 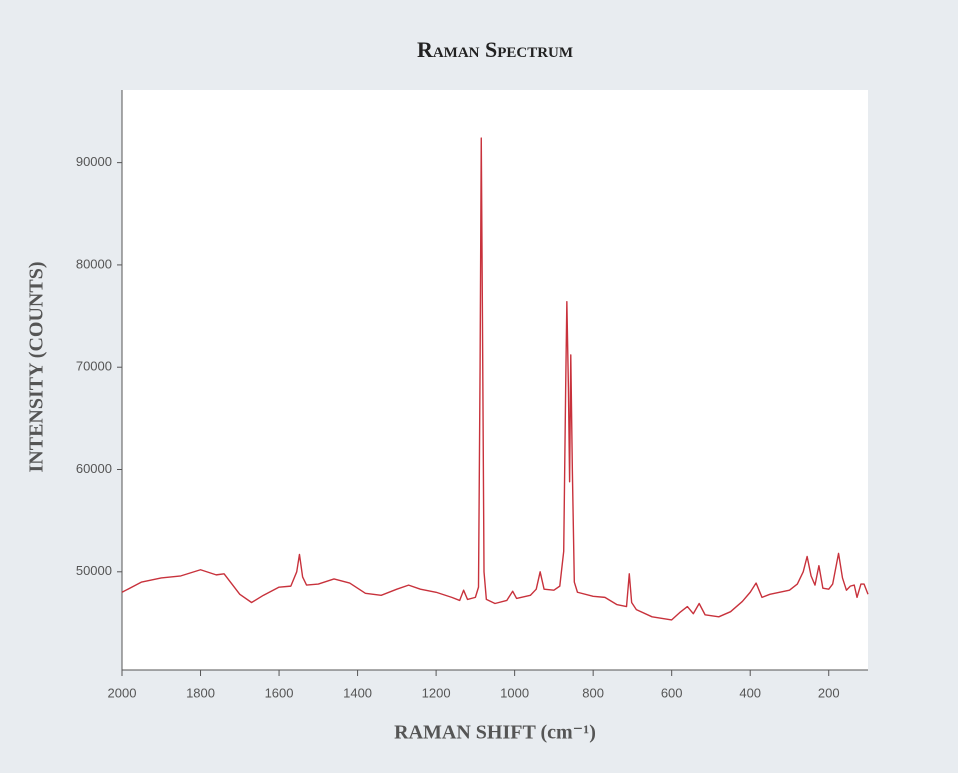 I want to click on y-axis-label: INTENSITY (COUNTS), so click(x=37, y=367).